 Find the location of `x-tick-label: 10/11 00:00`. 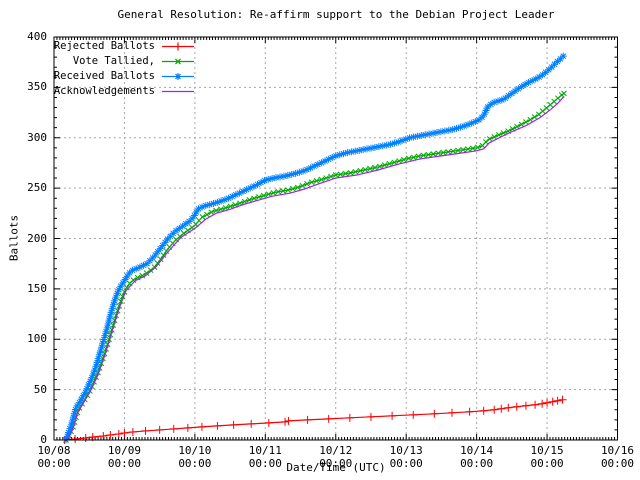

x-tick-label: 10/11 00:00 is located at coordinates (265, 457).